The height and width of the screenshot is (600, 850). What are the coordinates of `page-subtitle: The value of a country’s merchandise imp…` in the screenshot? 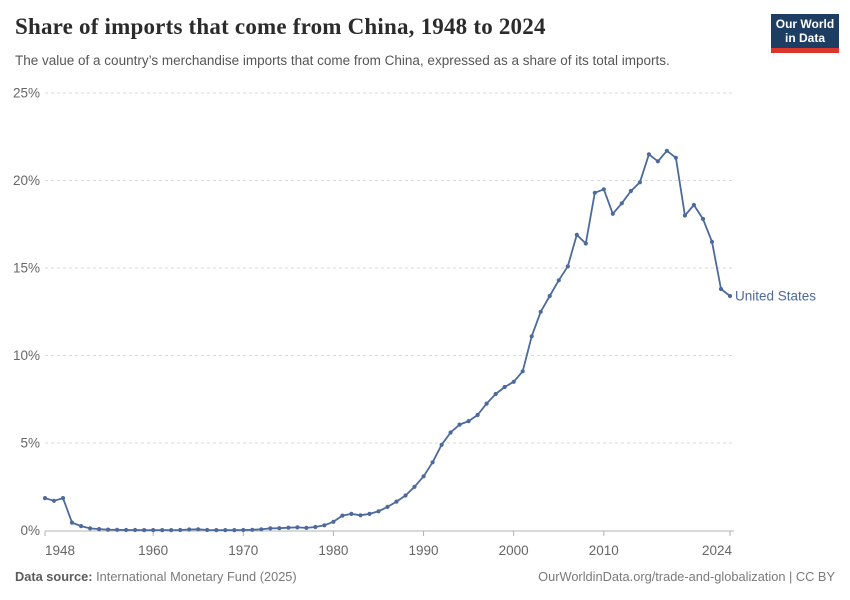 It's located at (342, 60).